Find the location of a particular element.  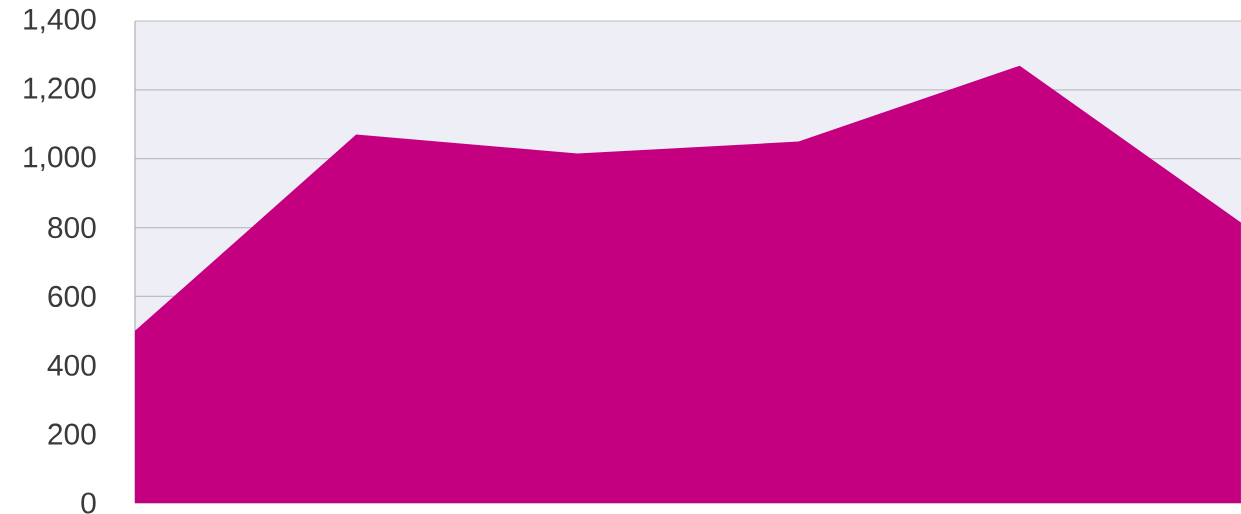

y-tick-label: 1,400 is located at coordinates (60, 21).